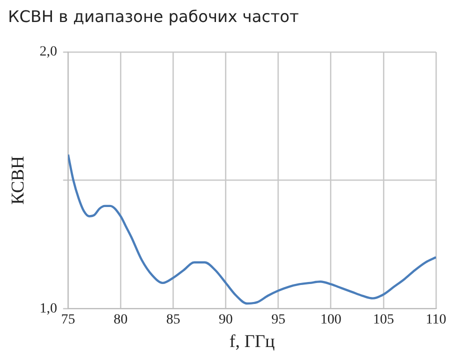 The height and width of the screenshot is (357, 450). Describe the element at coordinates (154, 17) in the screenshot. I see `chart-title: КСВН в диапазоне рабочих частот` at that location.